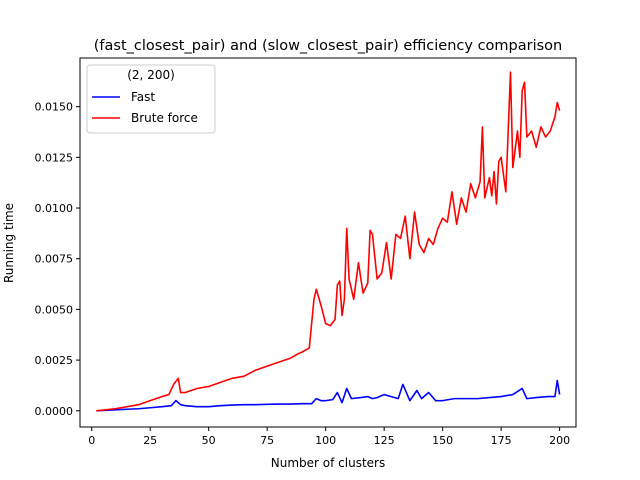 The width and height of the screenshot is (640, 480). I want to click on y-tick-label: 0.0150, so click(54, 107).